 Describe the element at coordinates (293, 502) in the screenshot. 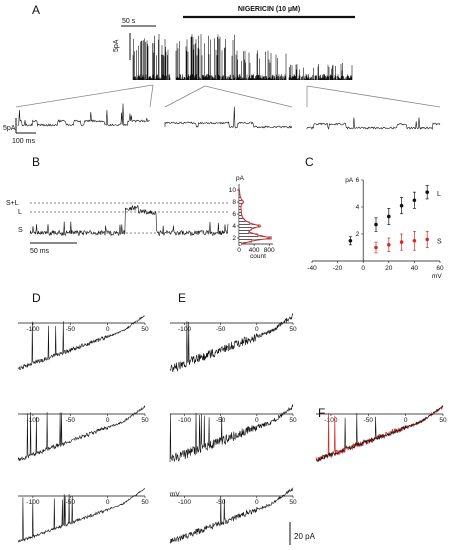

I see `e3-xtick-label: 50` at that location.